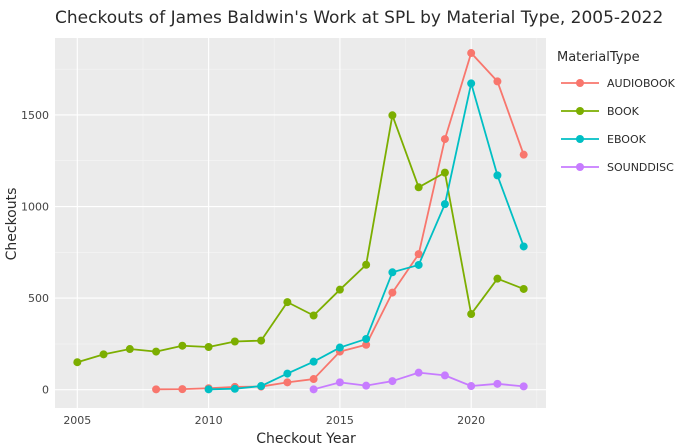 Image resolution: width=693 pixels, height=448 pixels. I want to click on legend-item-audiobook: AUDIOBOOK, so click(618, 83).